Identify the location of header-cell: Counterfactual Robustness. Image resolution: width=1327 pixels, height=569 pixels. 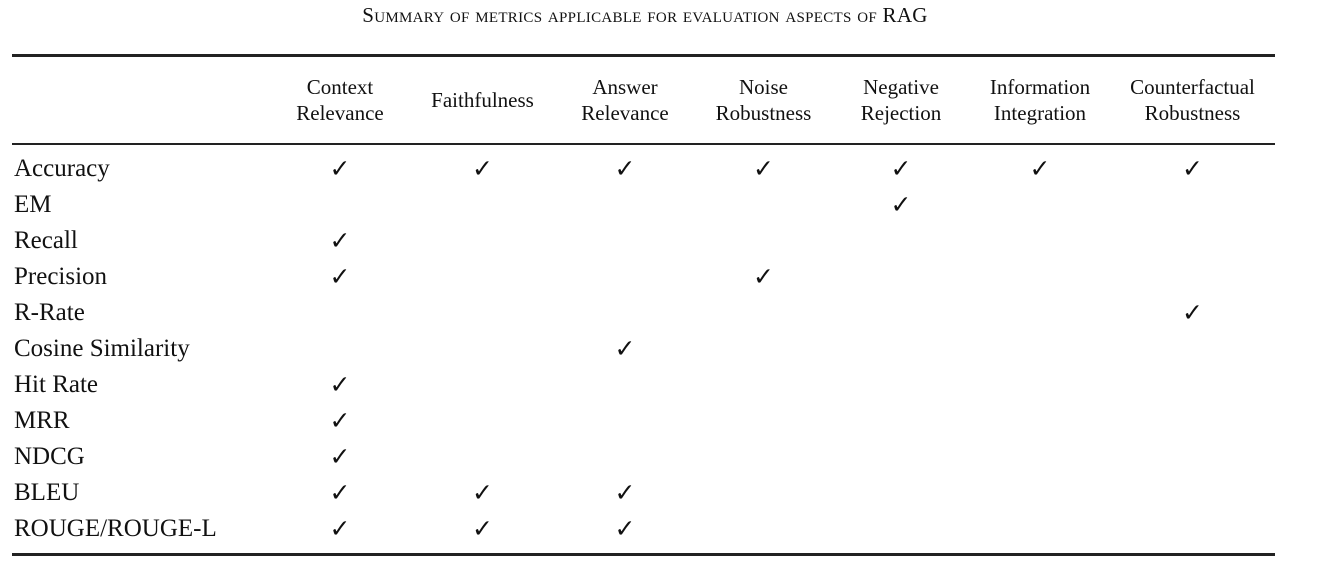
(1192, 100).